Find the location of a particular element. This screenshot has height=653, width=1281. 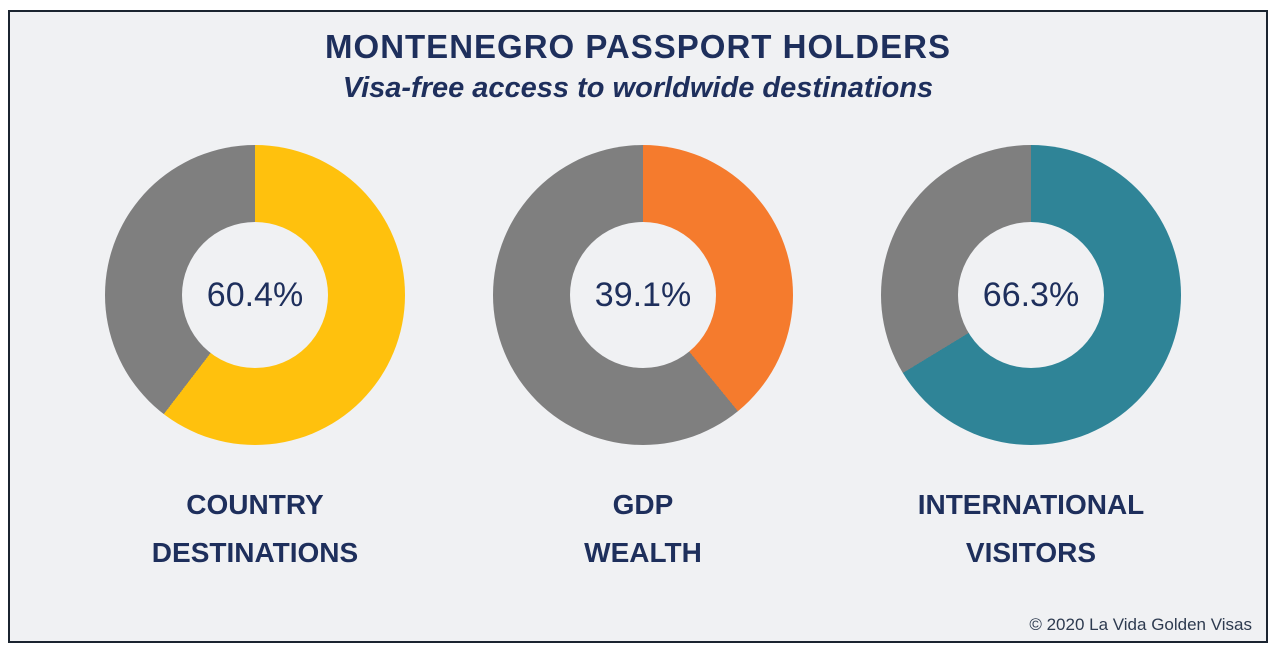

donut-hole: 39.1% is located at coordinates (643, 295).